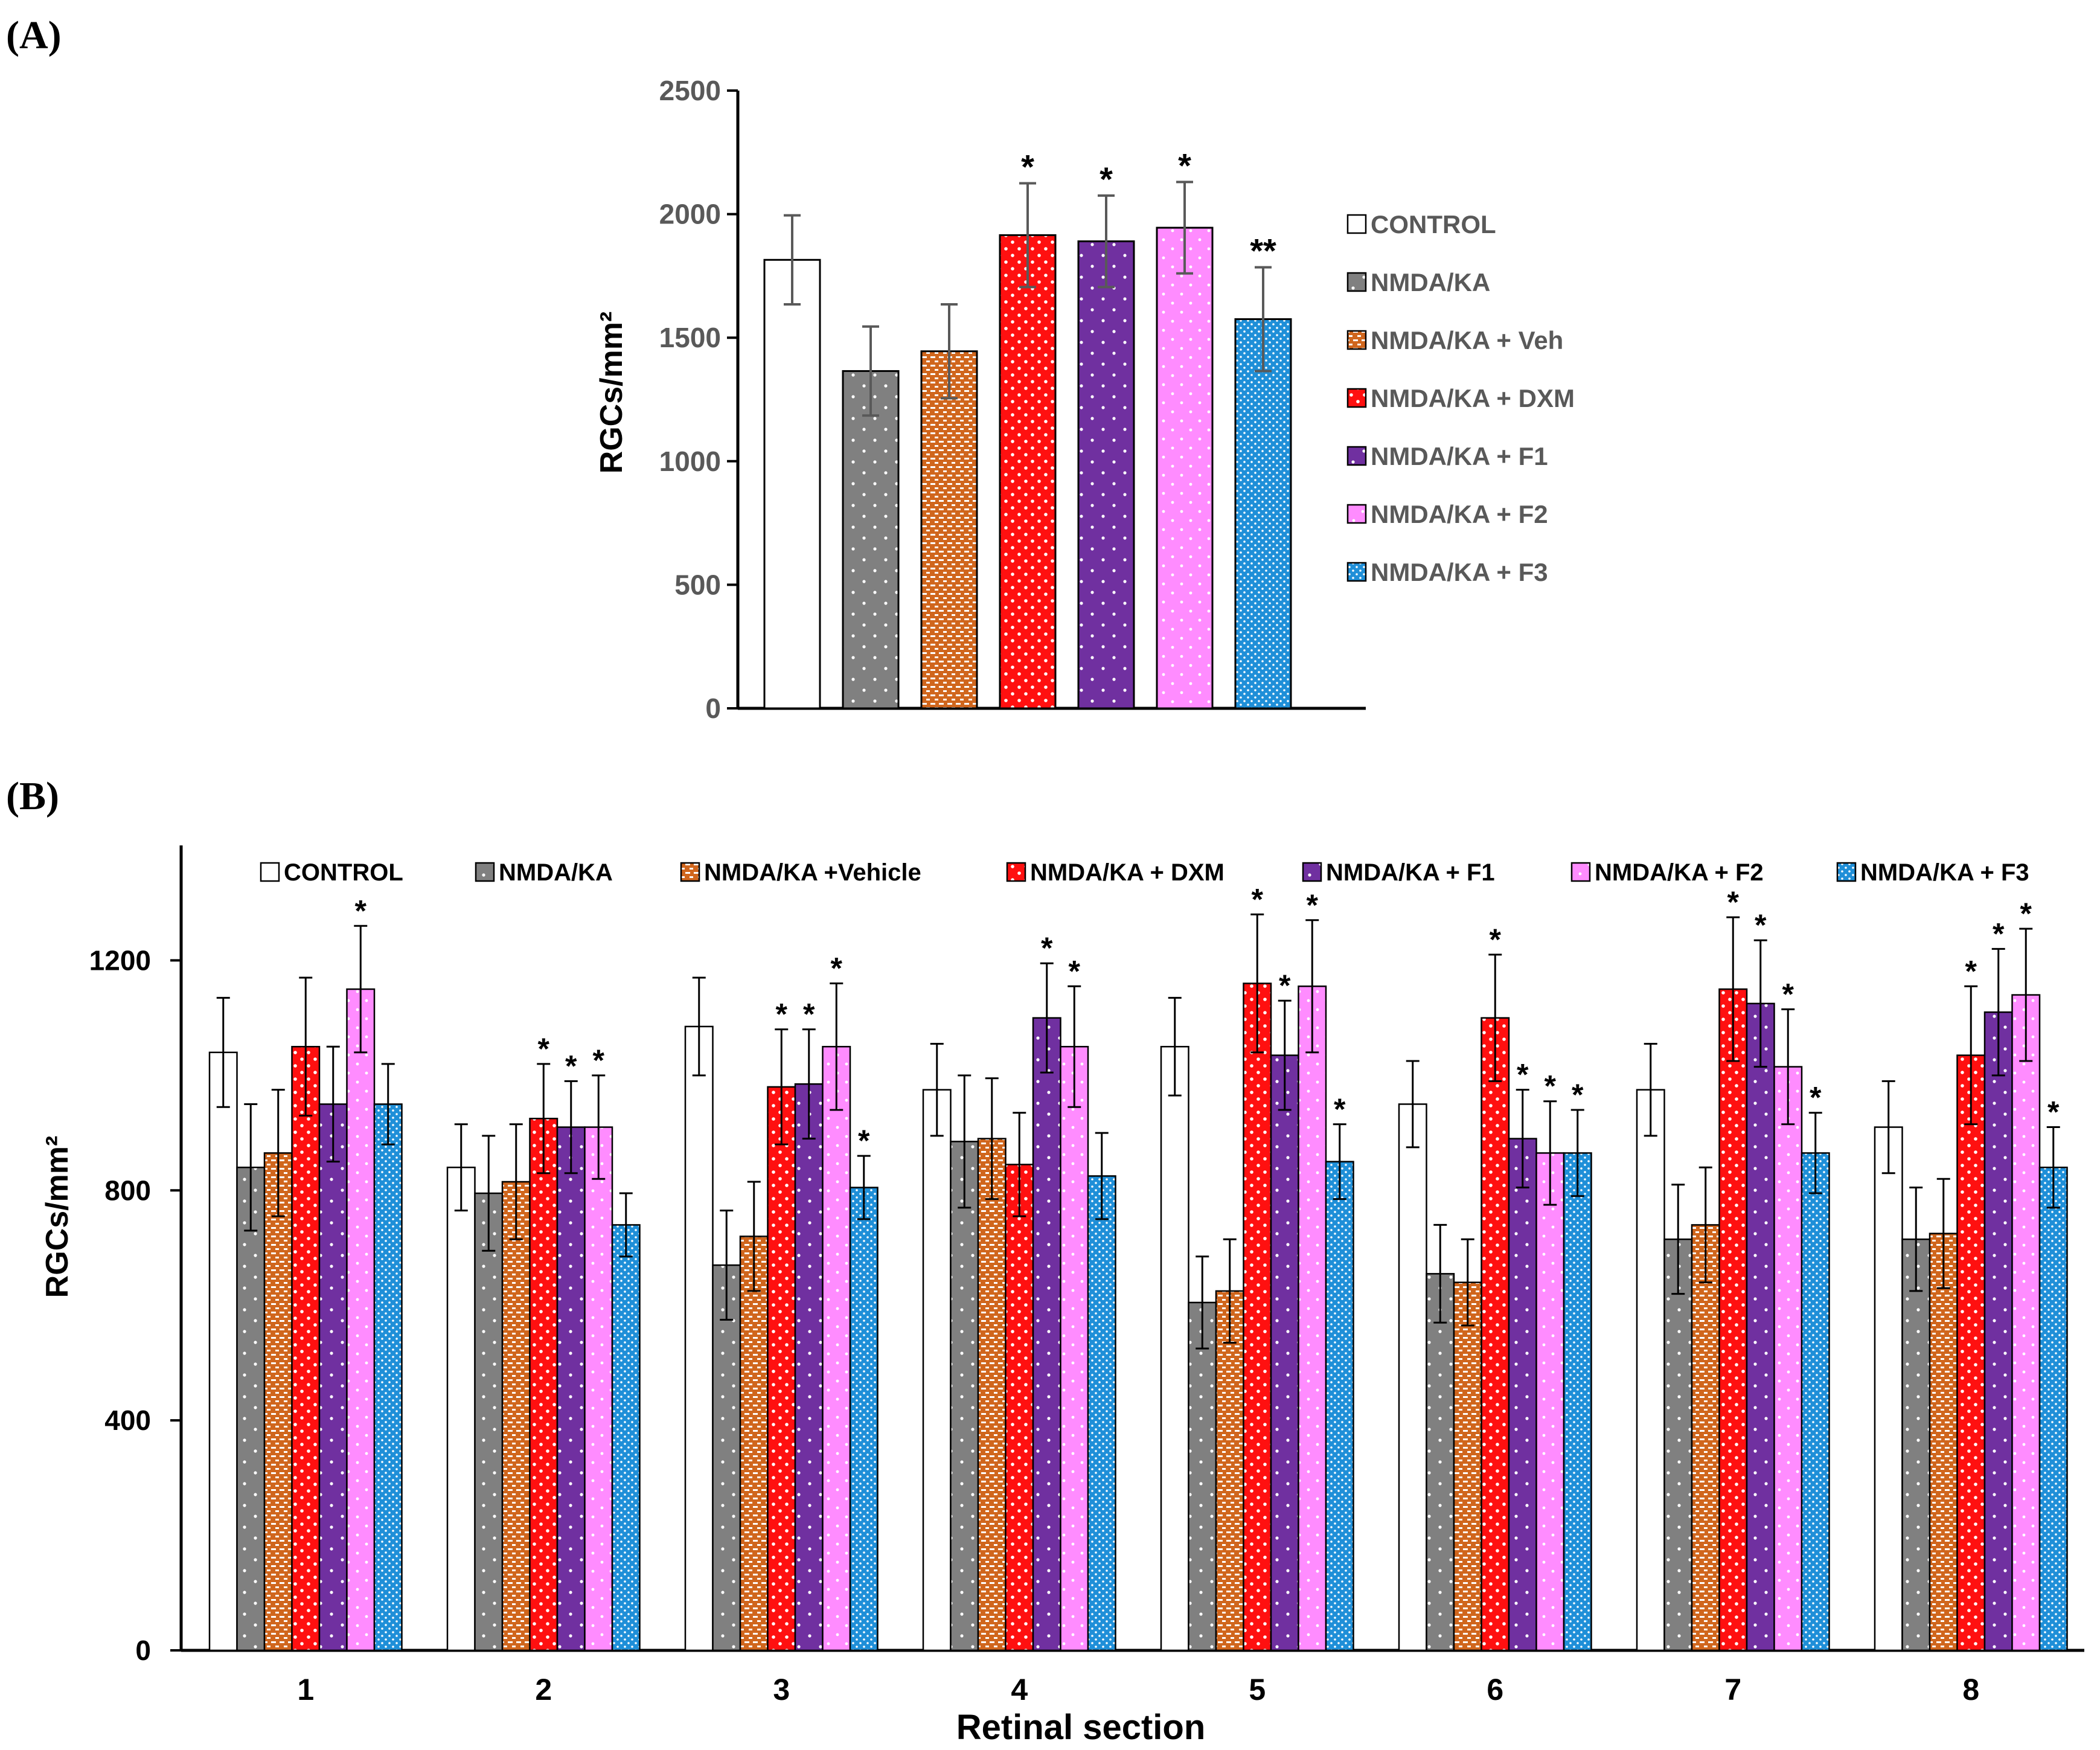 Image resolution: width=2100 pixels, height=1750 pixels. What do you see at coordinates (690, 90) in the screenshot?
I see `panel-a-y-tick-label: 2500` at bounding box center [690, 90].